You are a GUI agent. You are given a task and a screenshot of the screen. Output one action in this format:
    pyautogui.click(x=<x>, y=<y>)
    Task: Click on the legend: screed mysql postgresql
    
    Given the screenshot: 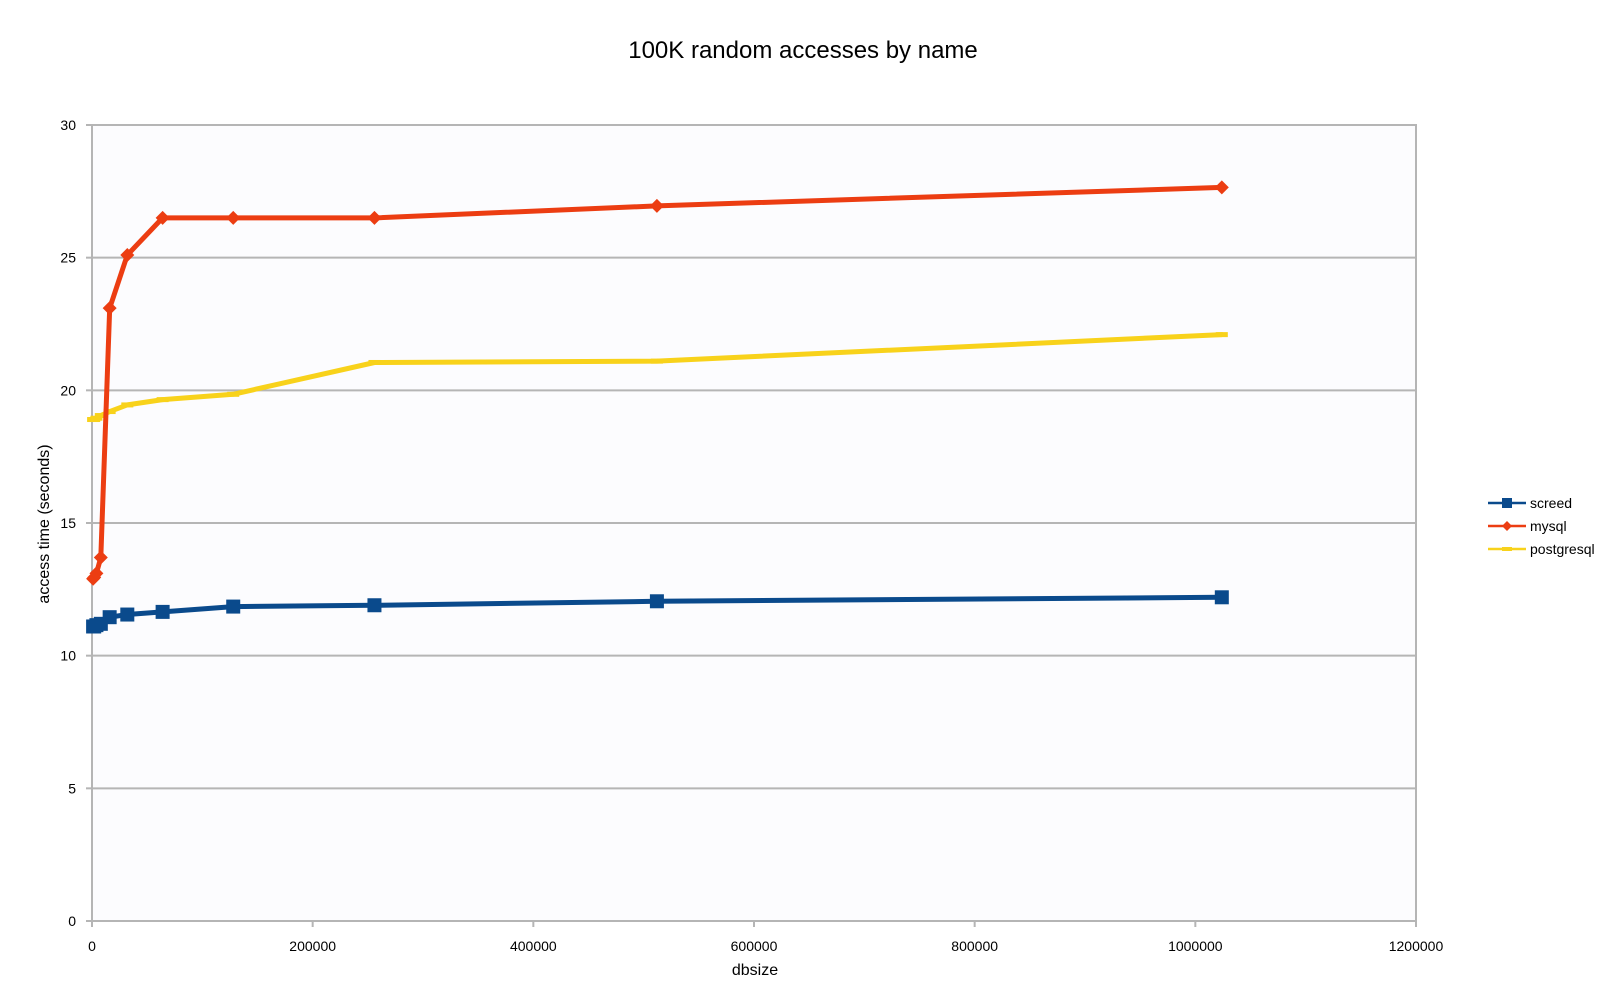 What is the action you would take?
    pyautogui.click(x=1541, y=526)
    